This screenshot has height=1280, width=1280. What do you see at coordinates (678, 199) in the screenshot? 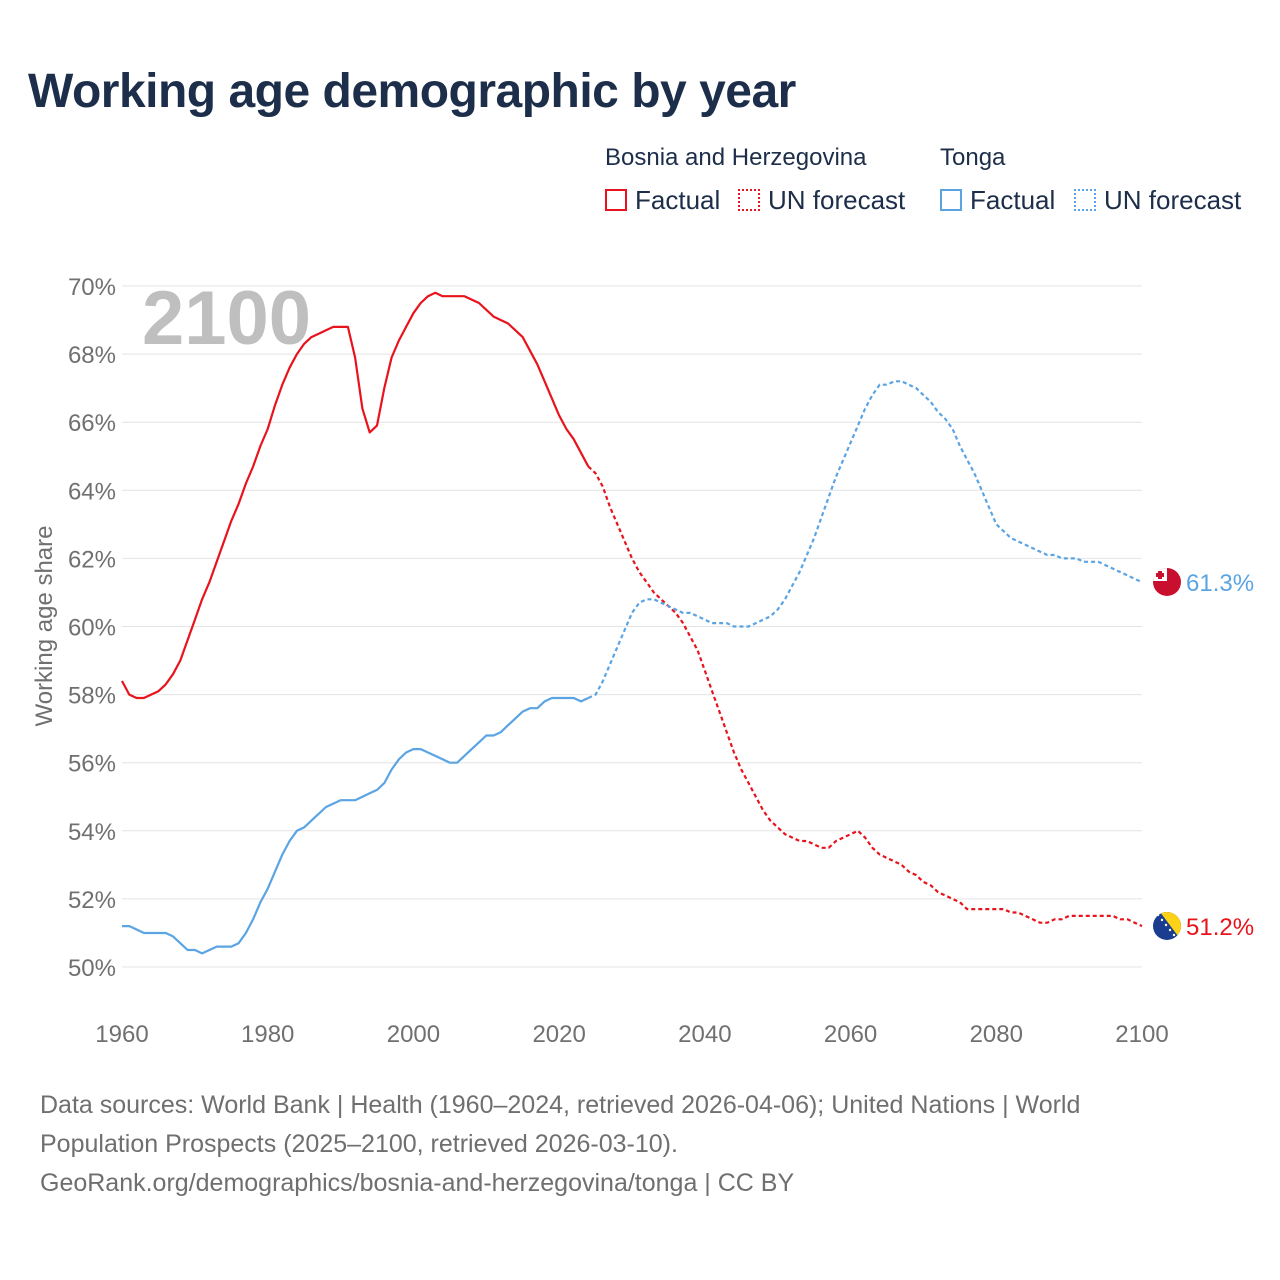
I see `legend-label-bosnia-factual: Factual` at bounding box center [678, 199].